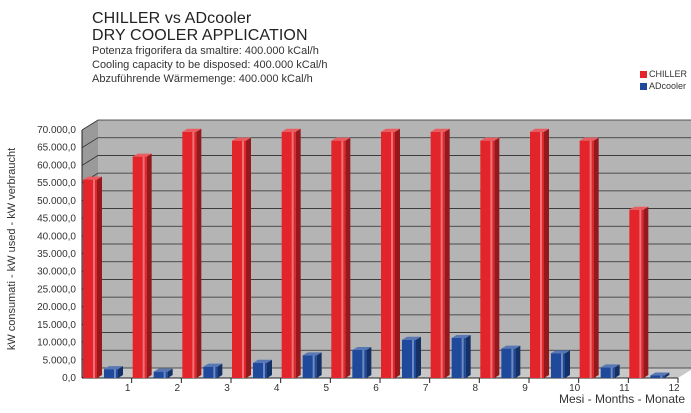  Describe the element at coordinates (426, 388) in the screenshot. I see `x-tick-label: 7` at that location.